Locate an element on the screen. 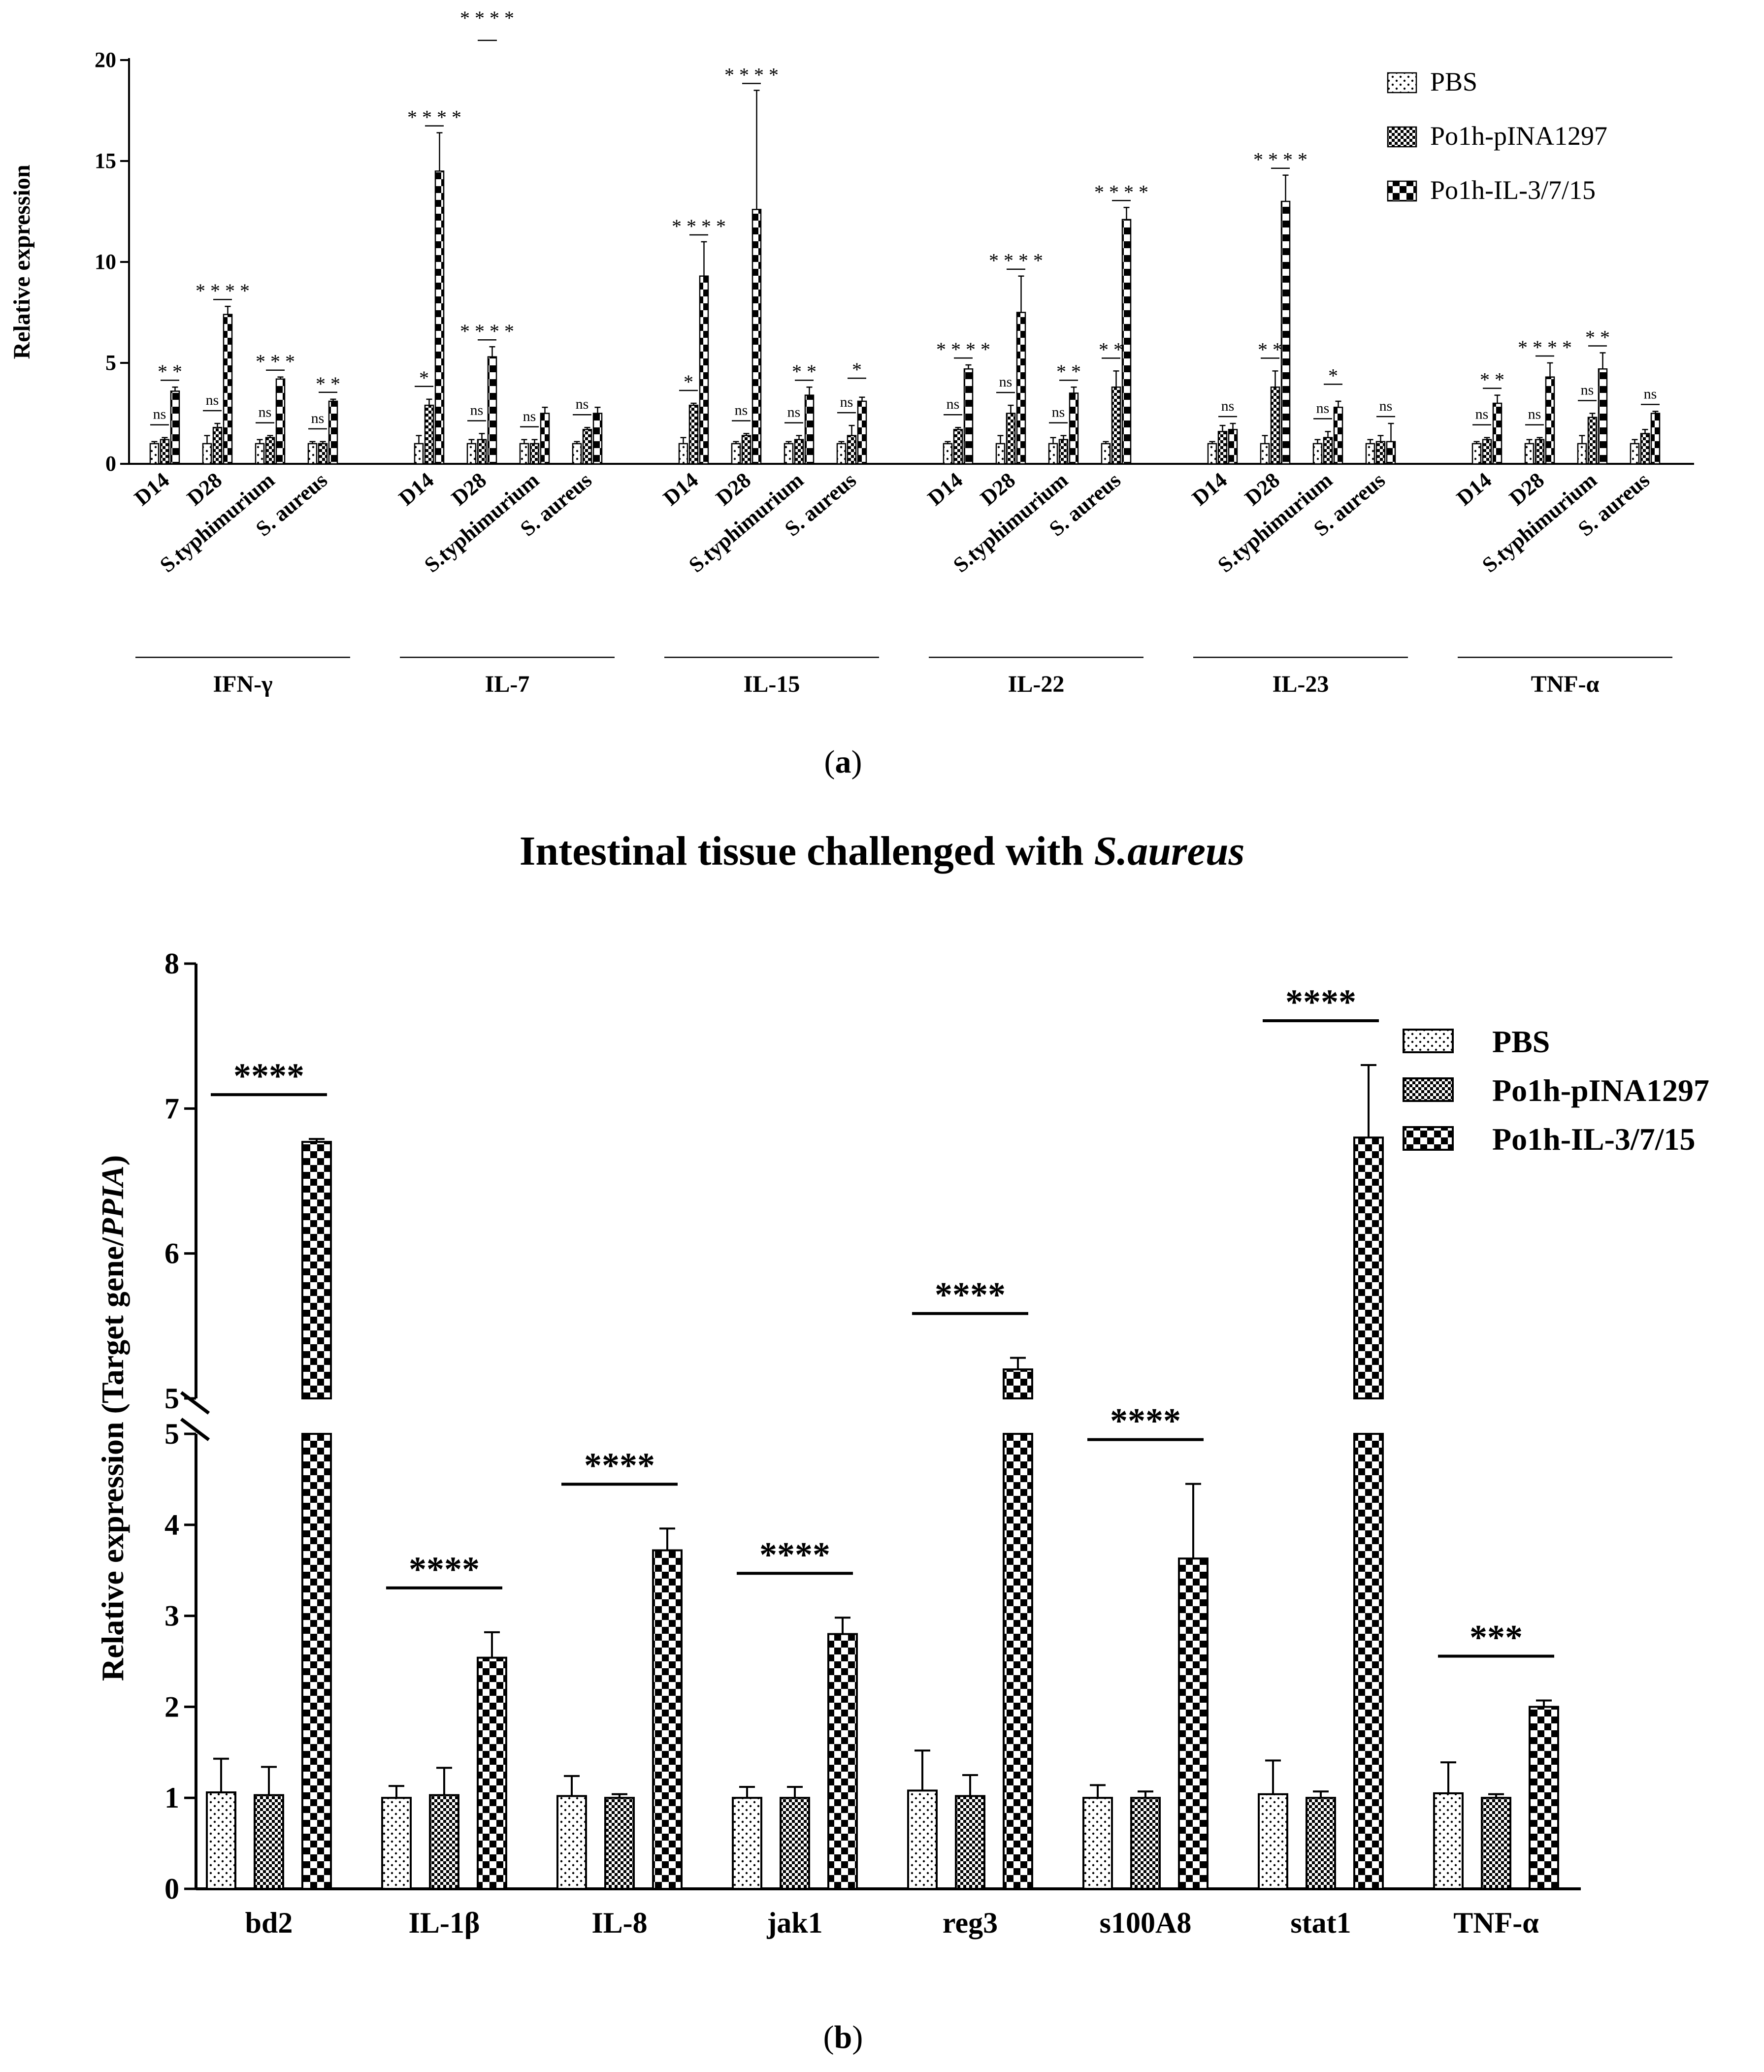 Image resolution: width=1764 pixels, height=2072 pixels. y-tick-label: 0 is located at coordinates (171, 1889).